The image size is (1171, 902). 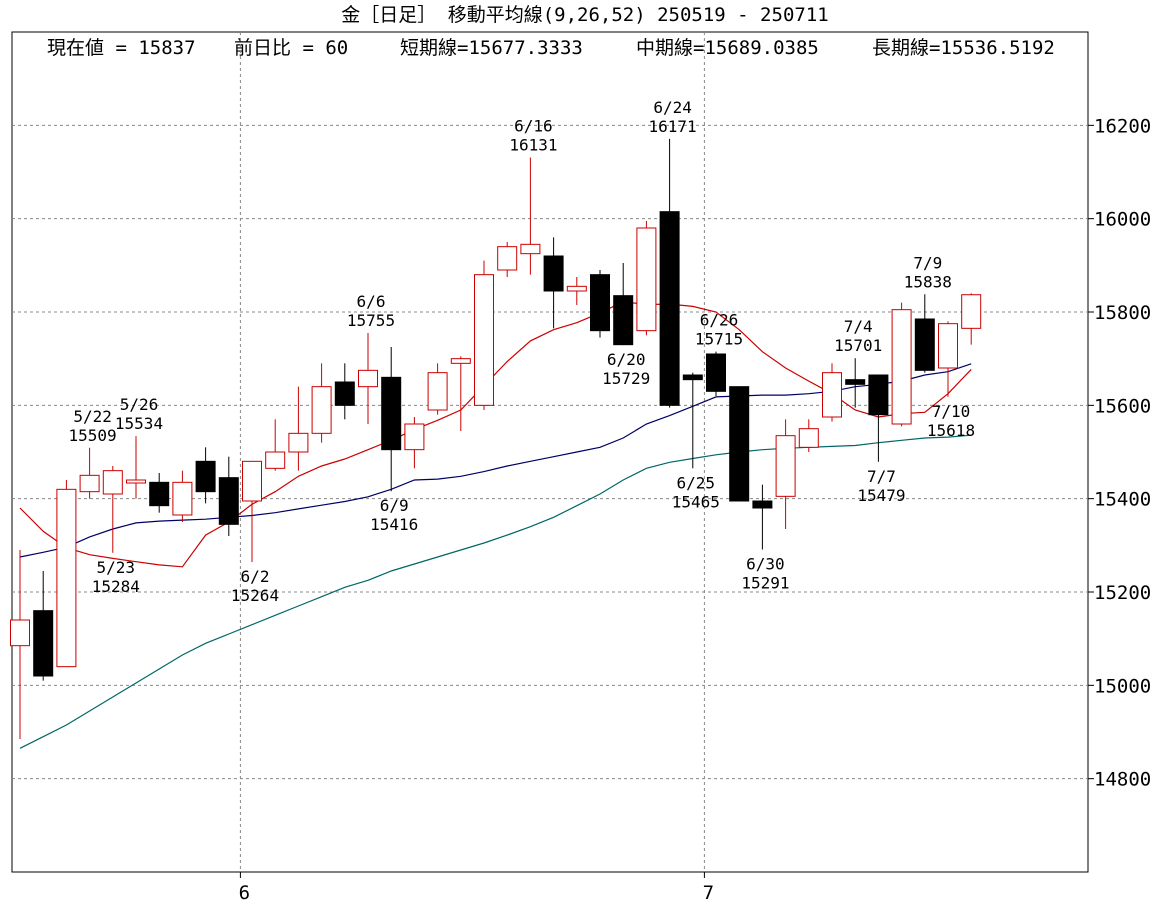 What do you see at coordinates (881, 495) in the screenshot?
I see `annotation-value: 15479` at bounding box center [881, 495].